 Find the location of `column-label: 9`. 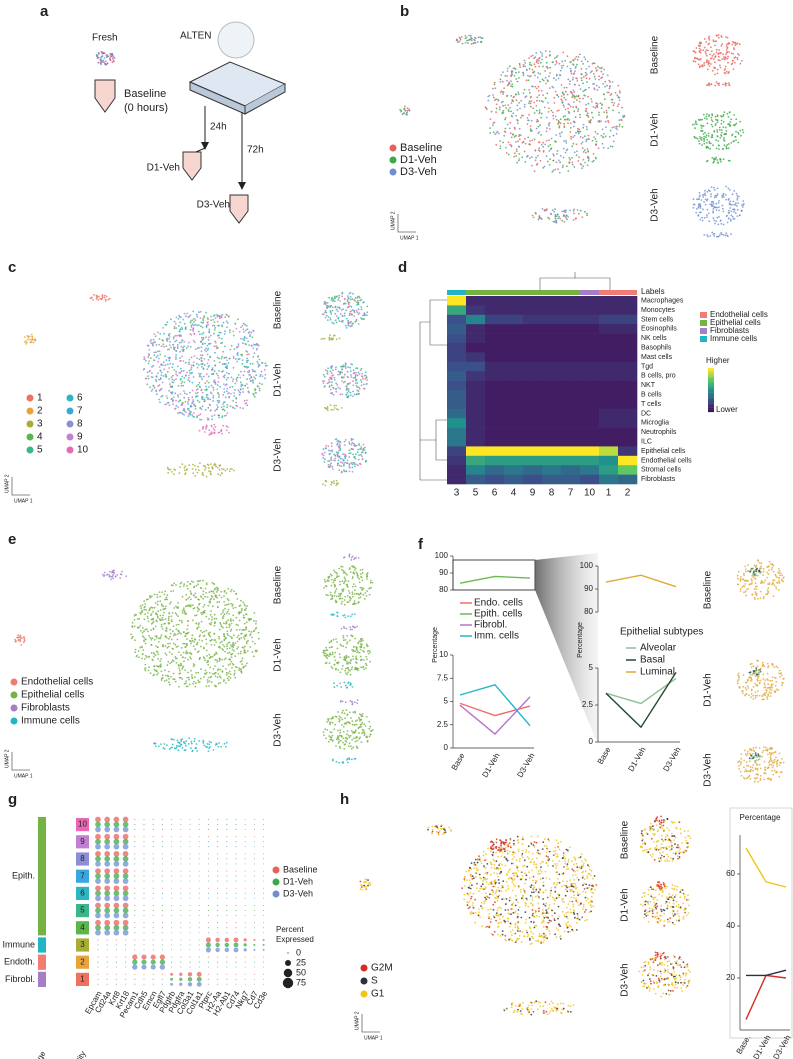

column-label: 9 is located at coordinates (533, 493).